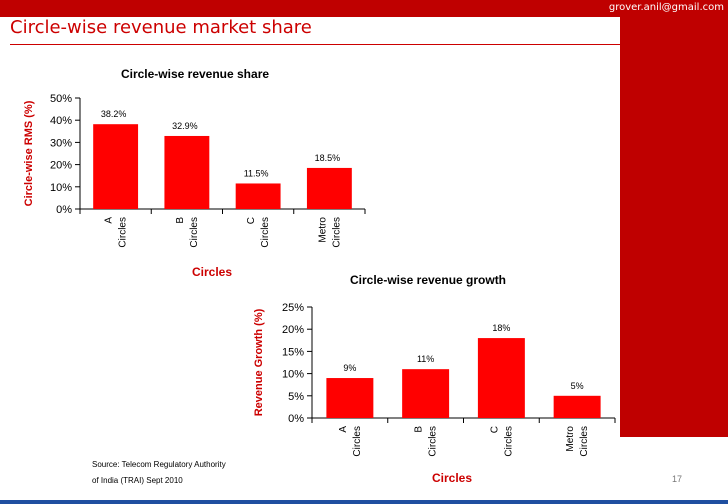  What do you see at coordinates (452, 478) in the screenshot?
I see `growth-xlabel: Circles` at bounding box center [452, 478].